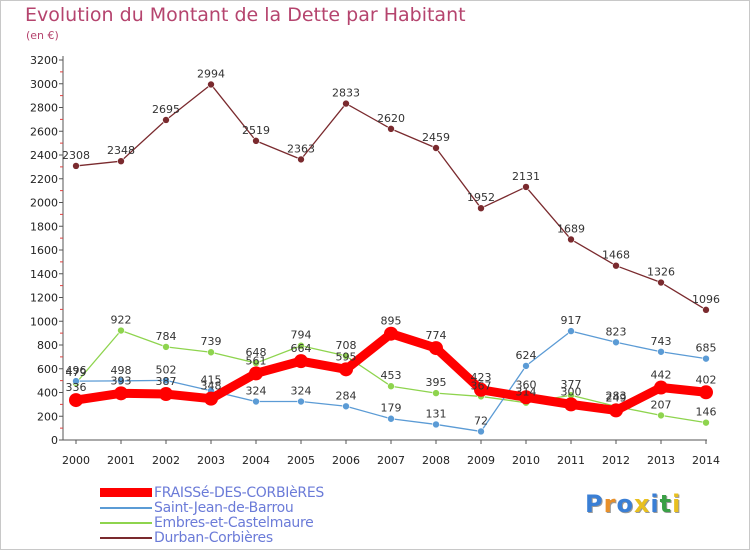 The image size is (750, 550). Describe the element at coordinates (256, 460) in the screenshot. I see `x-tick-label: 2004` at that location.